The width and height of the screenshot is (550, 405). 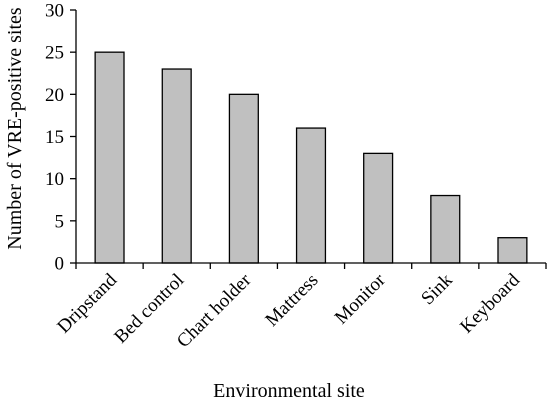 I want to click on y-tick-label: 30, so click(x=54, y=11).